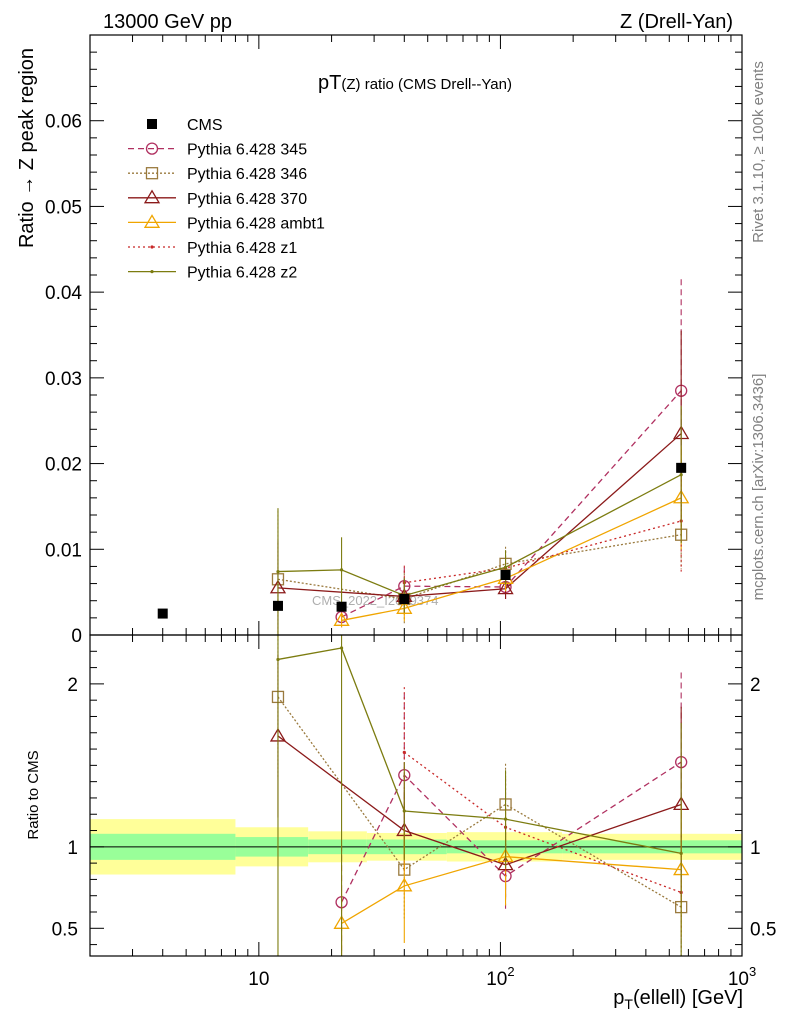 This screenshot has height=1024, width=786. Describe the element at coordinates (256, 223) in the screenshot. I see `legend-label: Pythia 6.428 ambt1` at that location.